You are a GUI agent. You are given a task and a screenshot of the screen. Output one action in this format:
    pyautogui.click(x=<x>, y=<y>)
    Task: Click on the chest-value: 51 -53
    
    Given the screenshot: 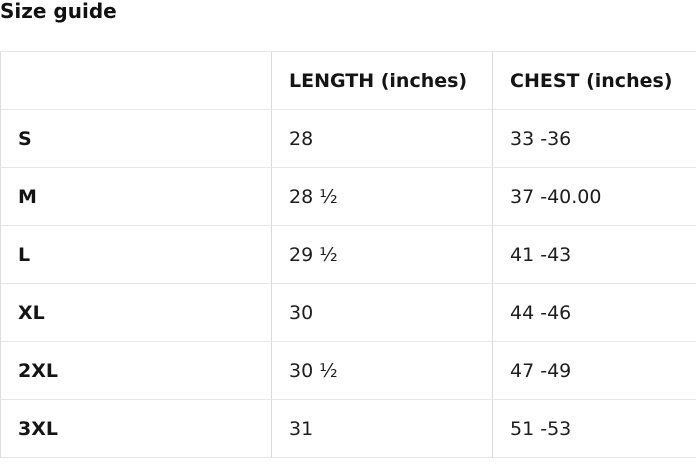 What is the action you would take?
    pyautogui.click(x=594, y=429)
    